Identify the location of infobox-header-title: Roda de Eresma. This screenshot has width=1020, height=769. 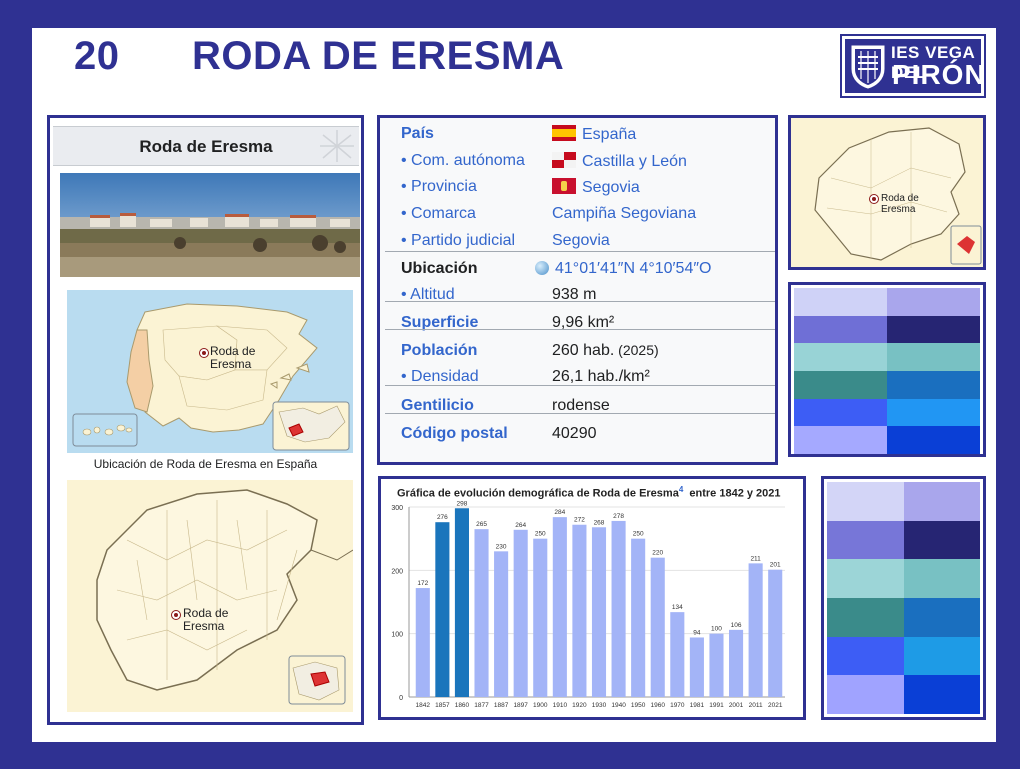
(206, 146).